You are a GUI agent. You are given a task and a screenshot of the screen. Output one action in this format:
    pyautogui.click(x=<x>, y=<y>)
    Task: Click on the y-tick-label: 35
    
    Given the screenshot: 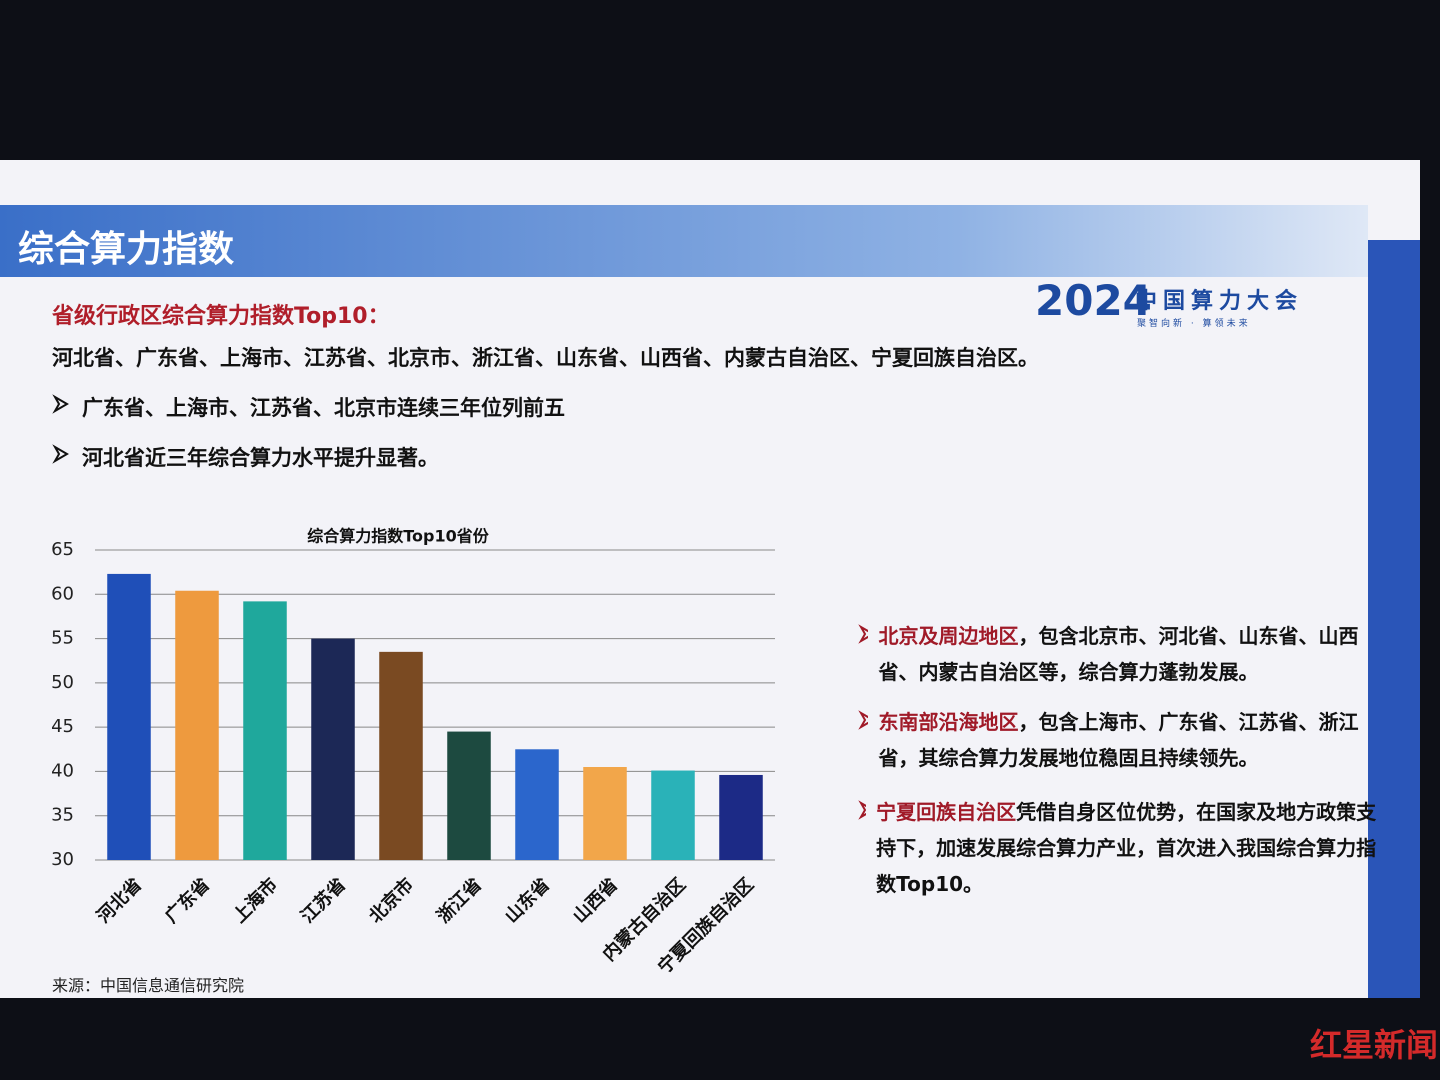 What is the action you would take?
    pyautogui.click(x=62, y=815)
    